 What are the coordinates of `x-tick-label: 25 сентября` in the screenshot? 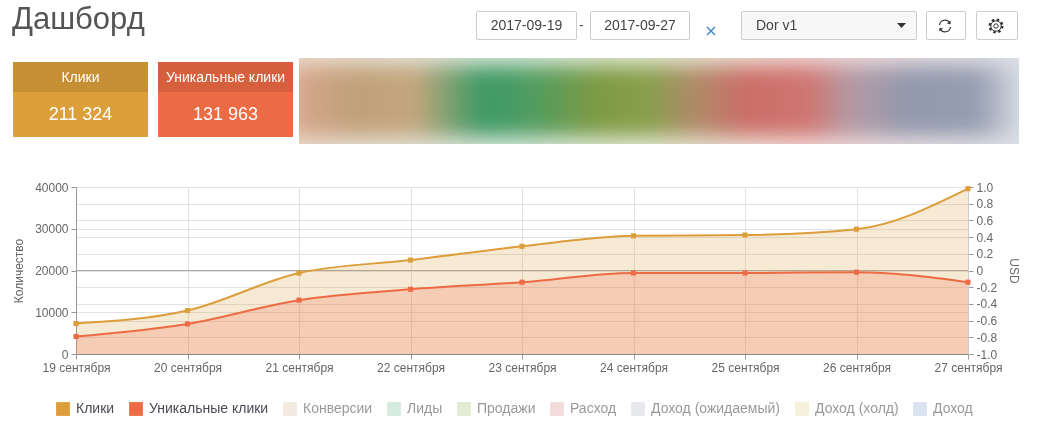 It's located at (745, 367).